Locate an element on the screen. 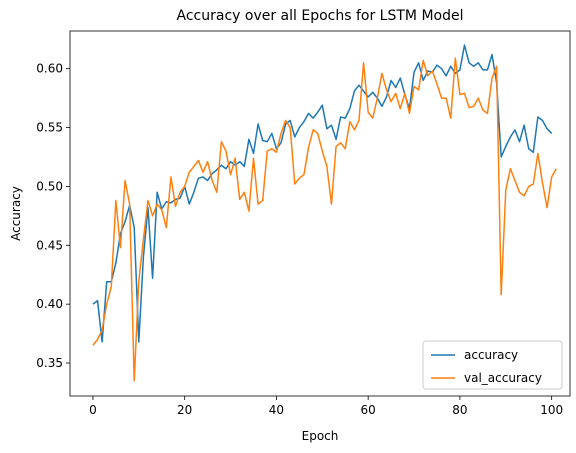  x-tick-label: 0 is located at coordinates (93, 410).